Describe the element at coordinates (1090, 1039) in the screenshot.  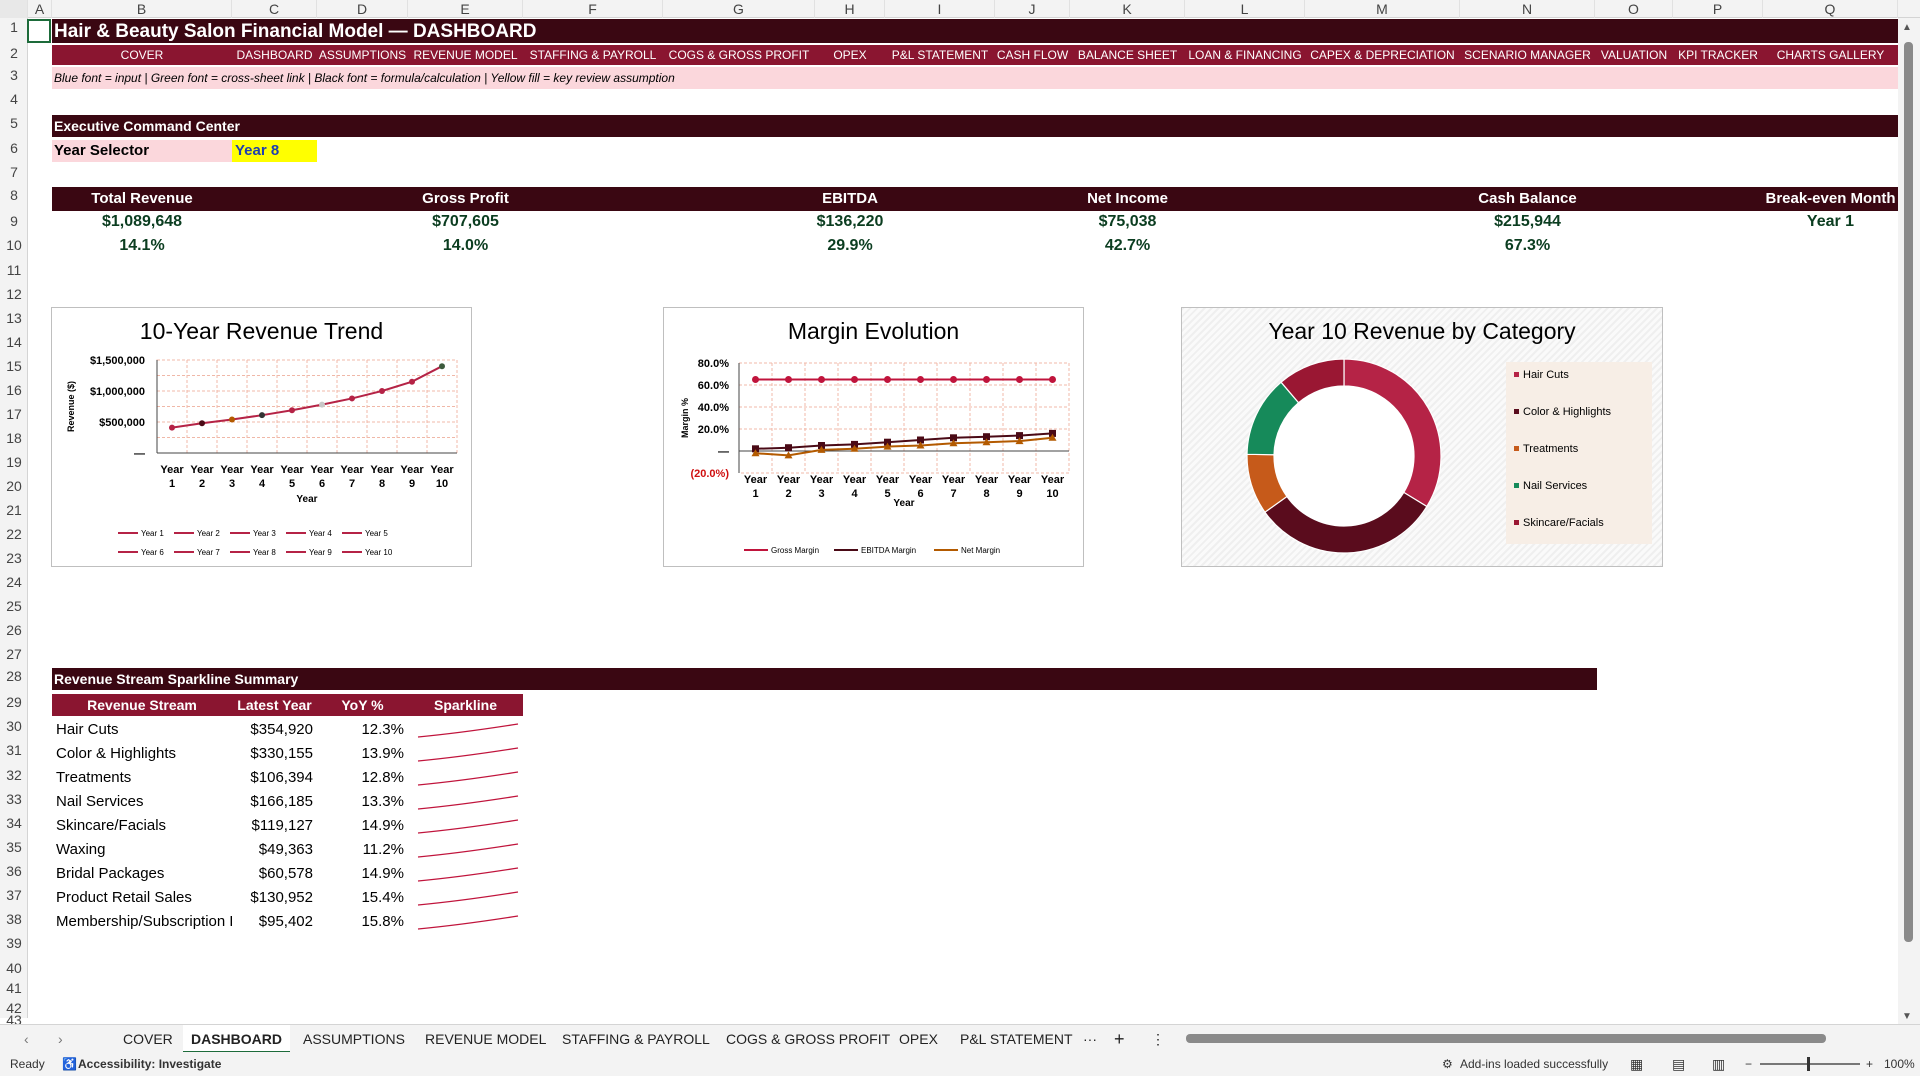
I see `more-tabs-icon: ···` at that location.